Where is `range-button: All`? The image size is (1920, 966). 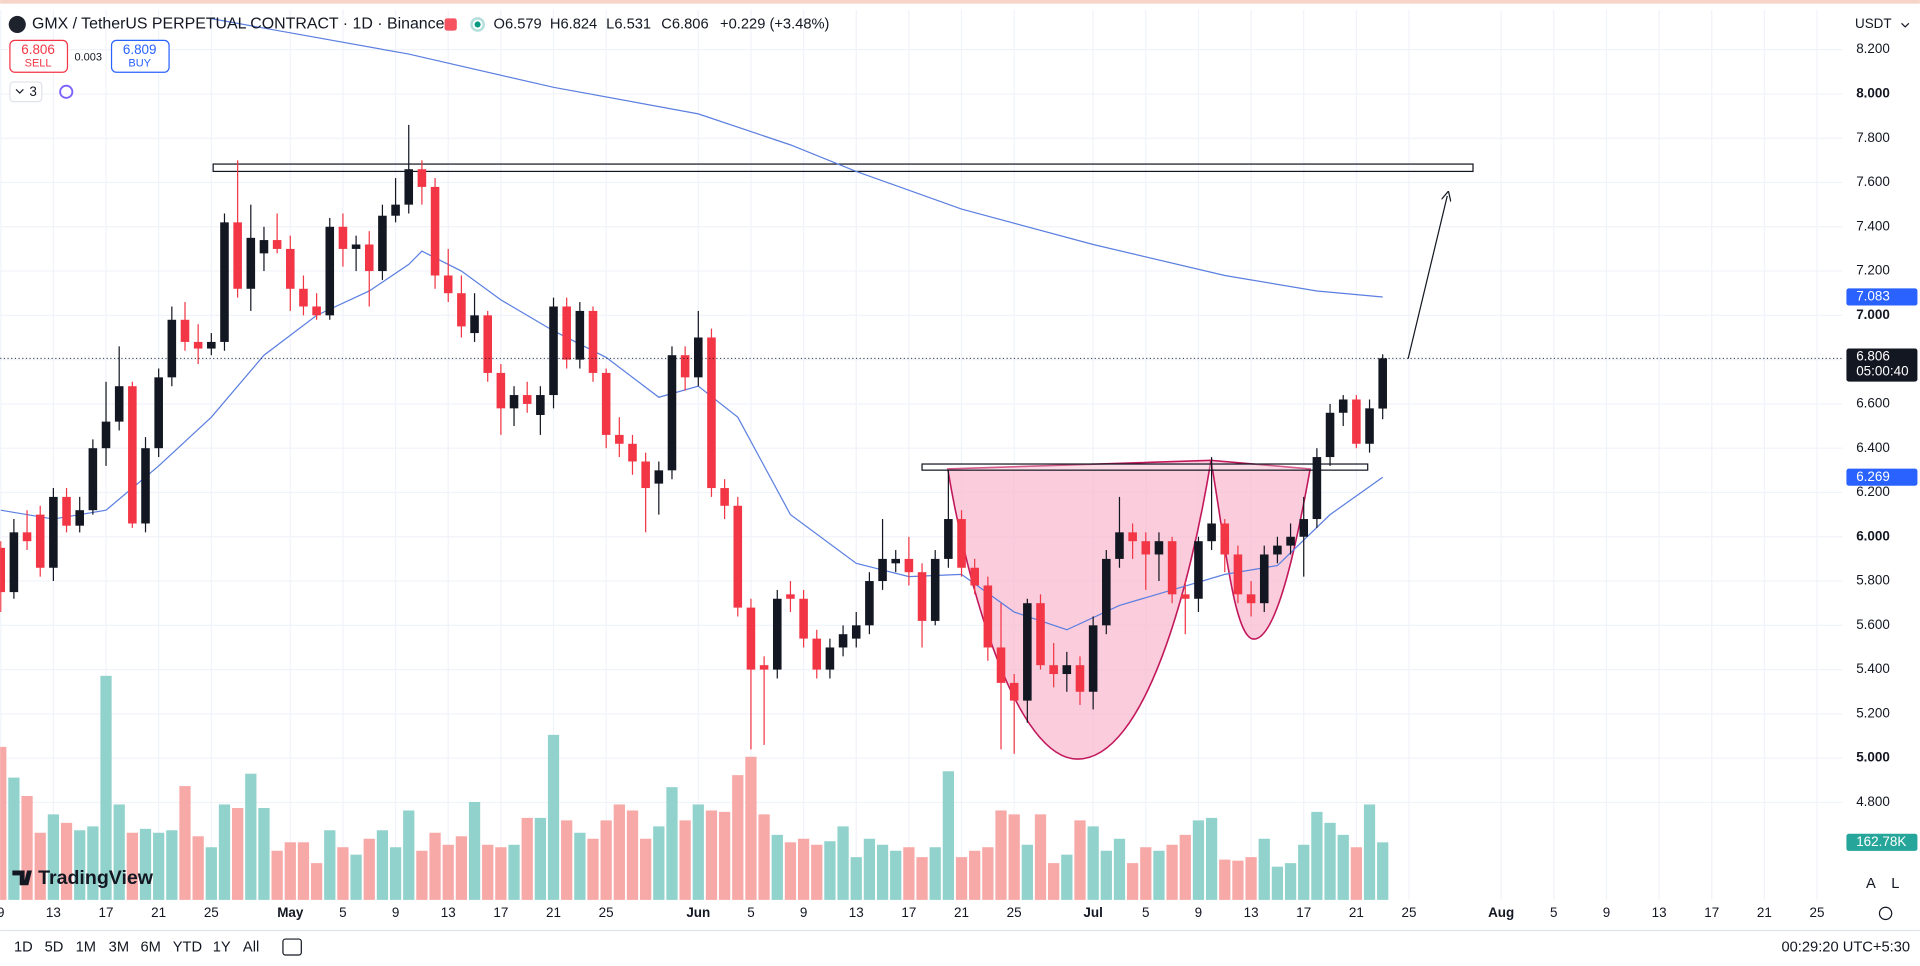 range-button: All is located at coordinates (251, 948).